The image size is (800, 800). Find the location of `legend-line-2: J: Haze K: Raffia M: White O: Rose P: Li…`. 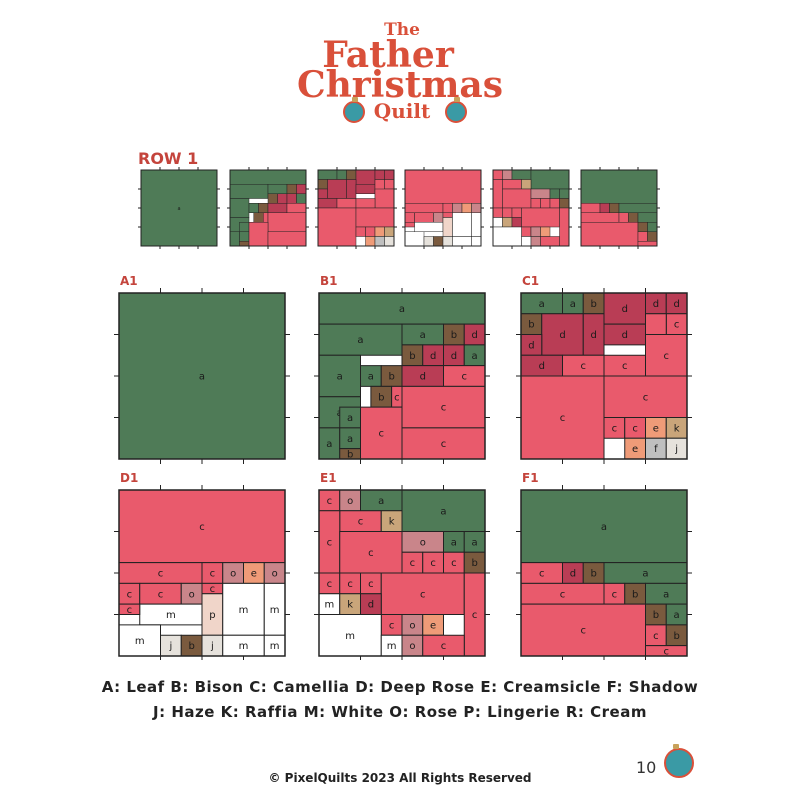

legend-line-2: J: Haze K: Raffia M: White O: Rose P: Li… is located at coordinates (400, 712).